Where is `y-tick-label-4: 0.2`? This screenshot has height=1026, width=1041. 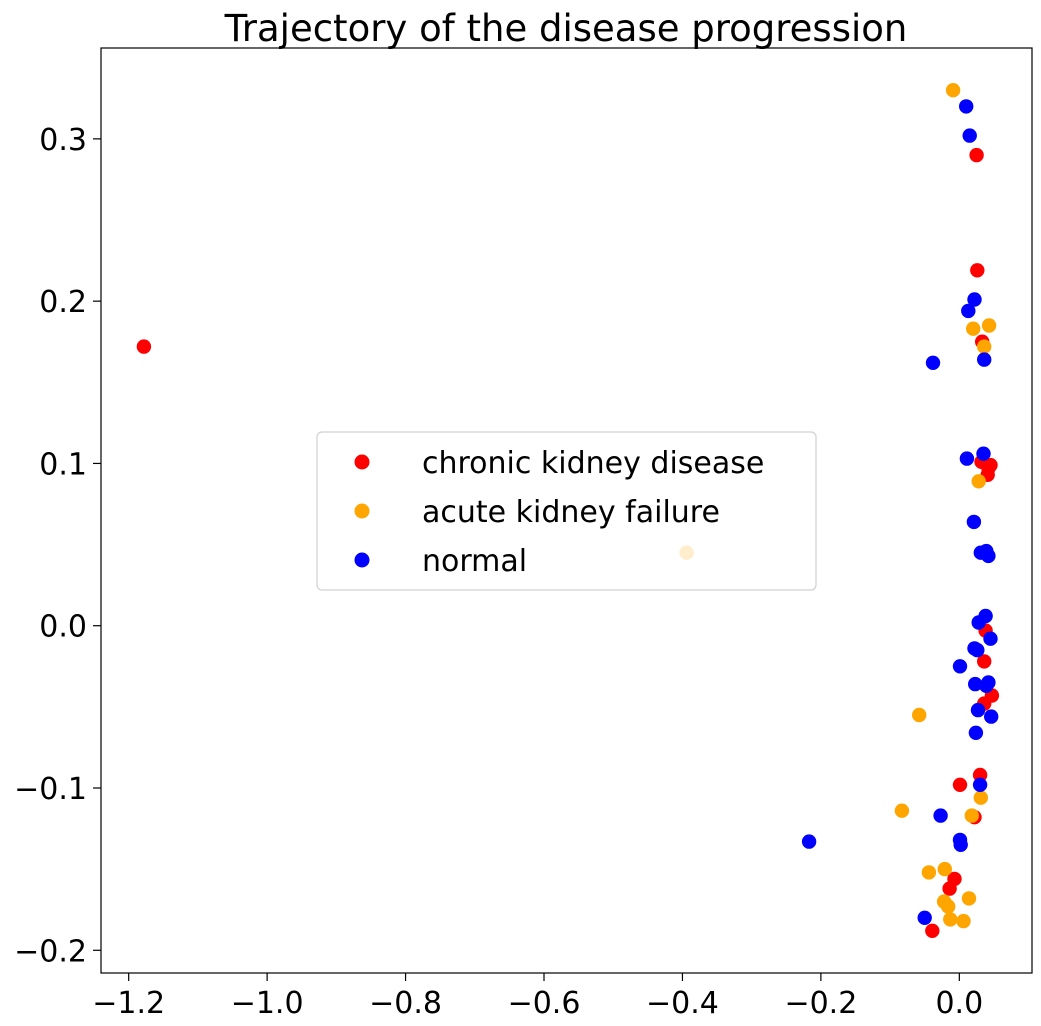
y-tick-label-4: 0.2 is located at coordinates (63, 302).